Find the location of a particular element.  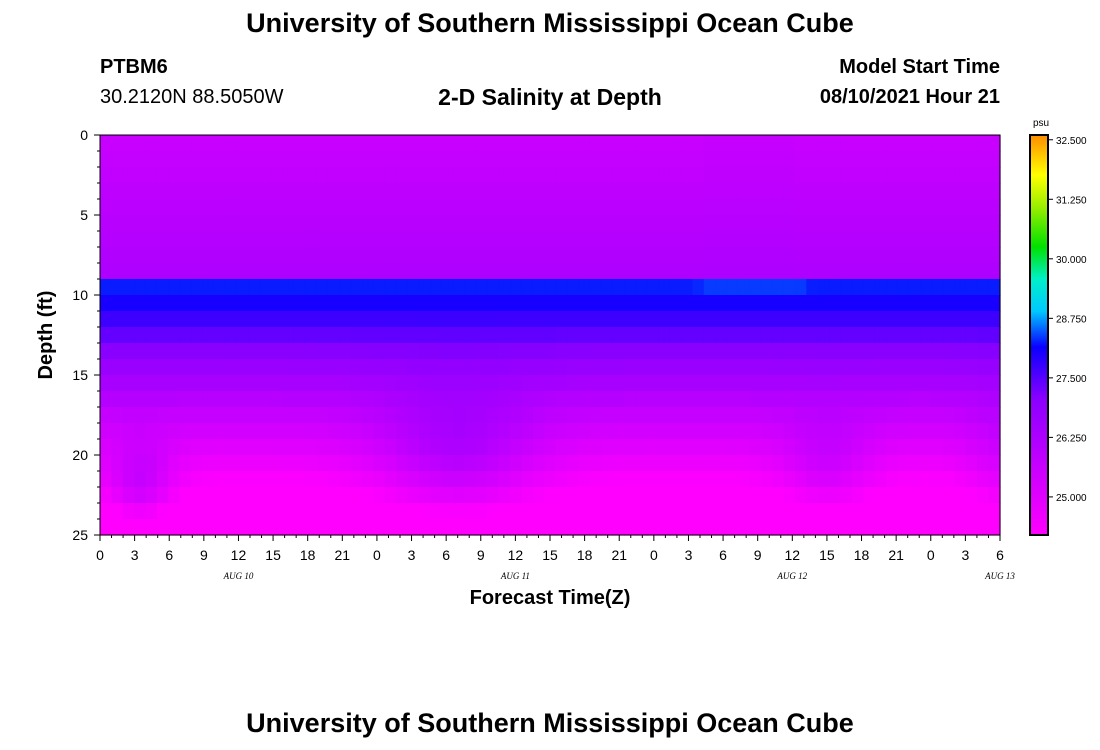

chart-subtitle: 2-D Salinity at Depth is located at coordinates (550, 97).